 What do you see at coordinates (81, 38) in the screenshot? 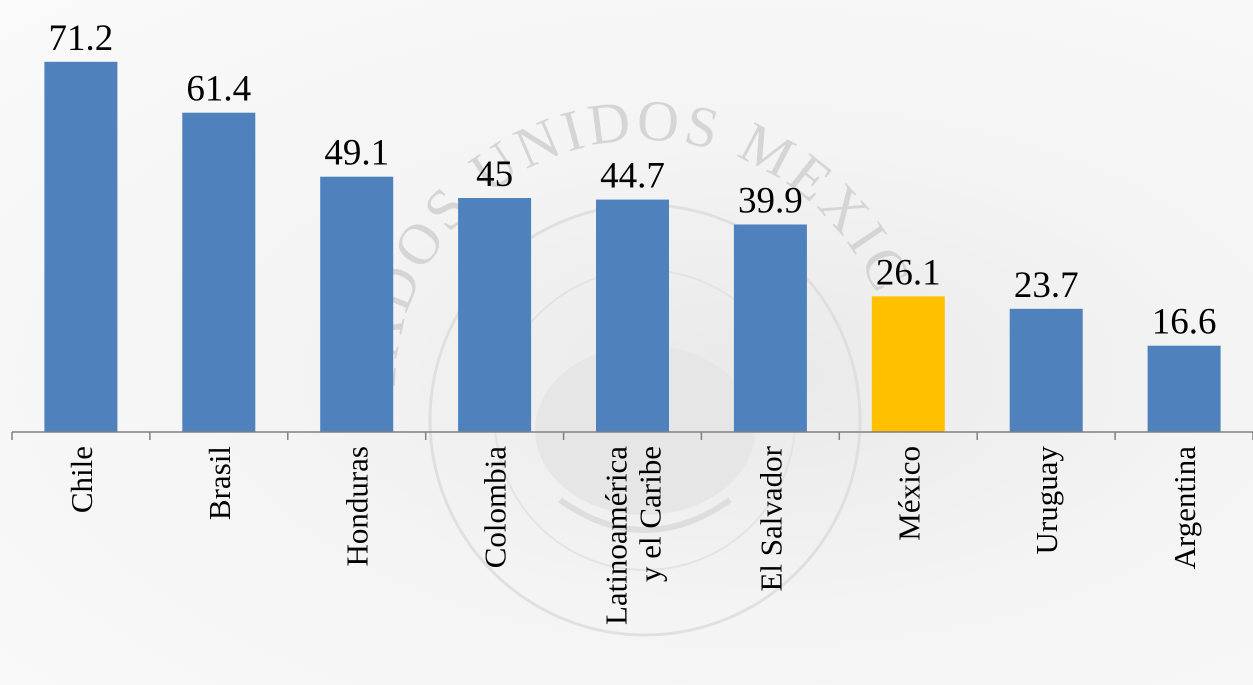
I see `value-label: 71.2` at bounding box center [81, 38].